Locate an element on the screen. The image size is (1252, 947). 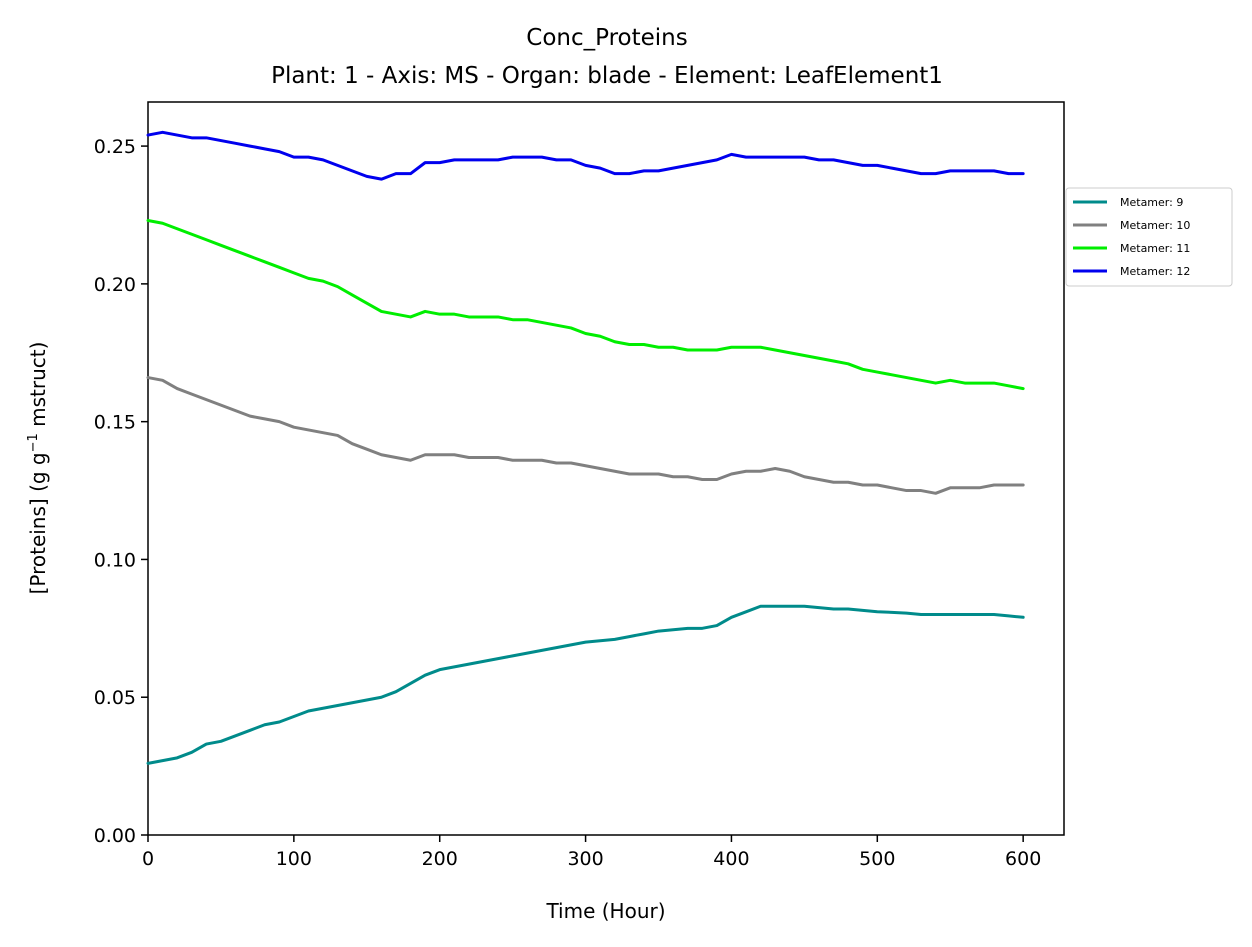
x-tick-label: 500 is located at coordinates (877, 859).